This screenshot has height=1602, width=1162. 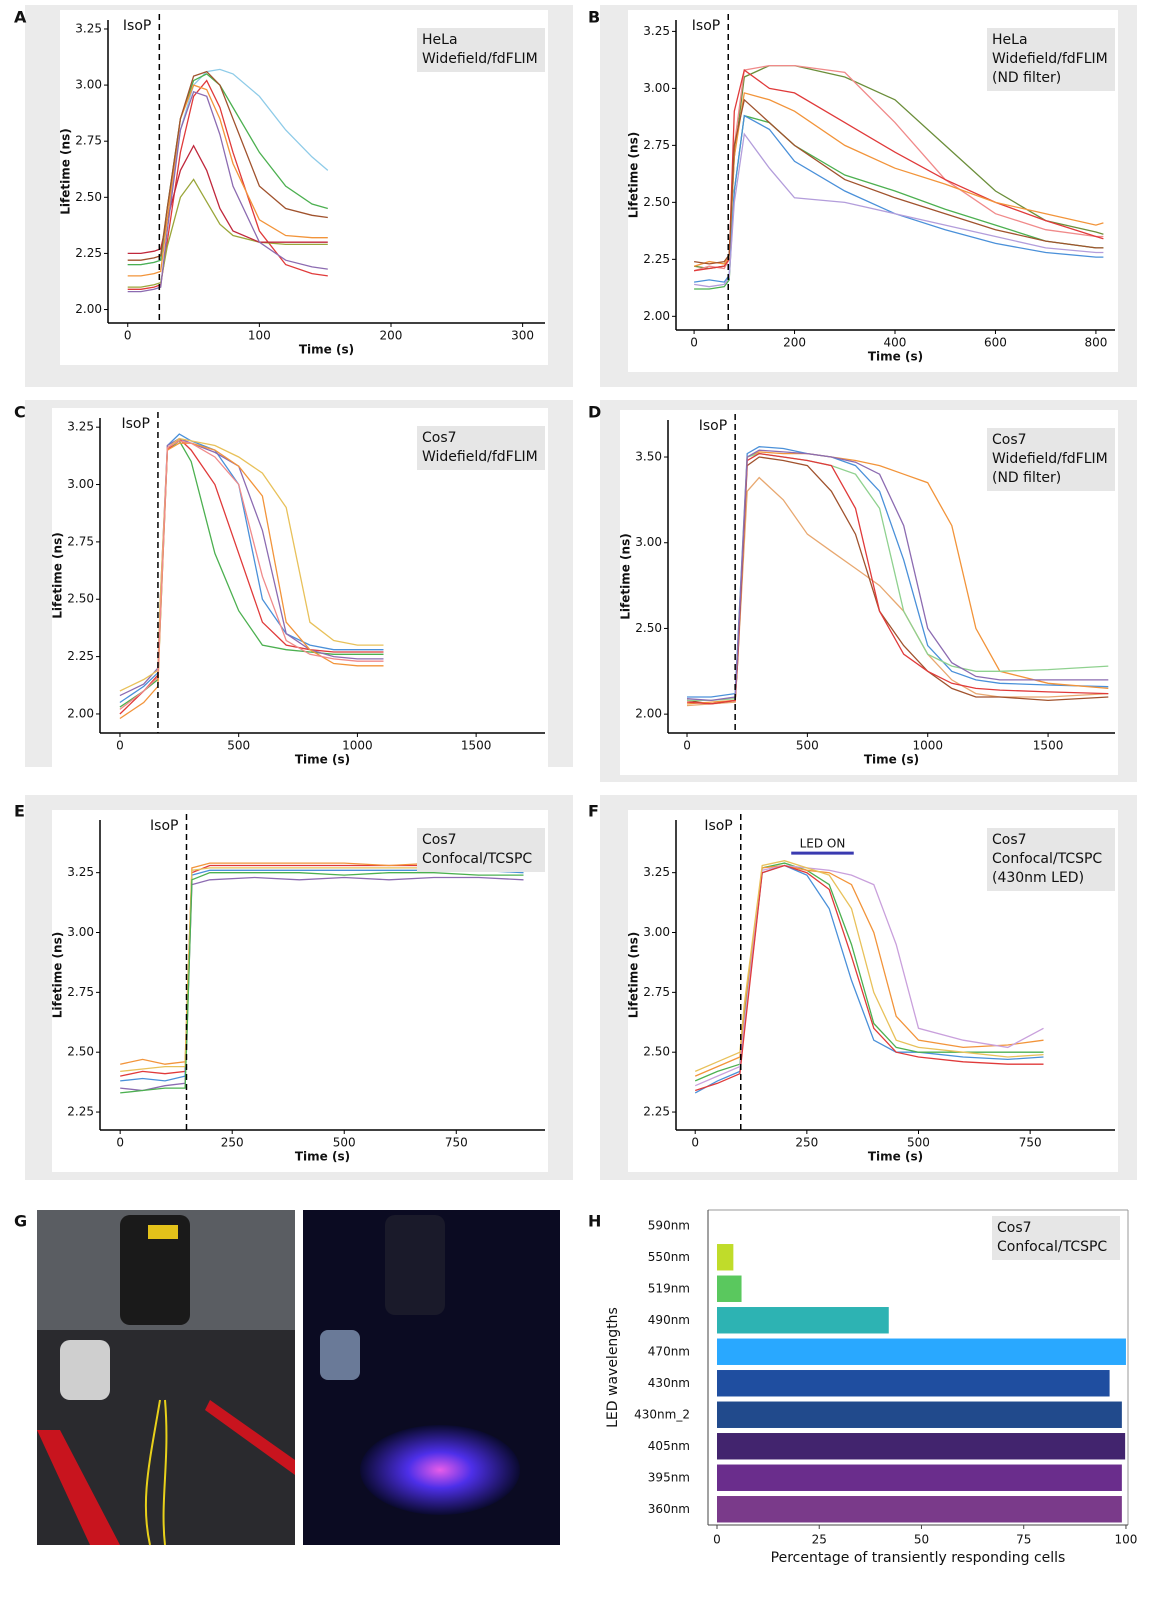 I want to click on photo-fiber, so click(x=156, y=1472).